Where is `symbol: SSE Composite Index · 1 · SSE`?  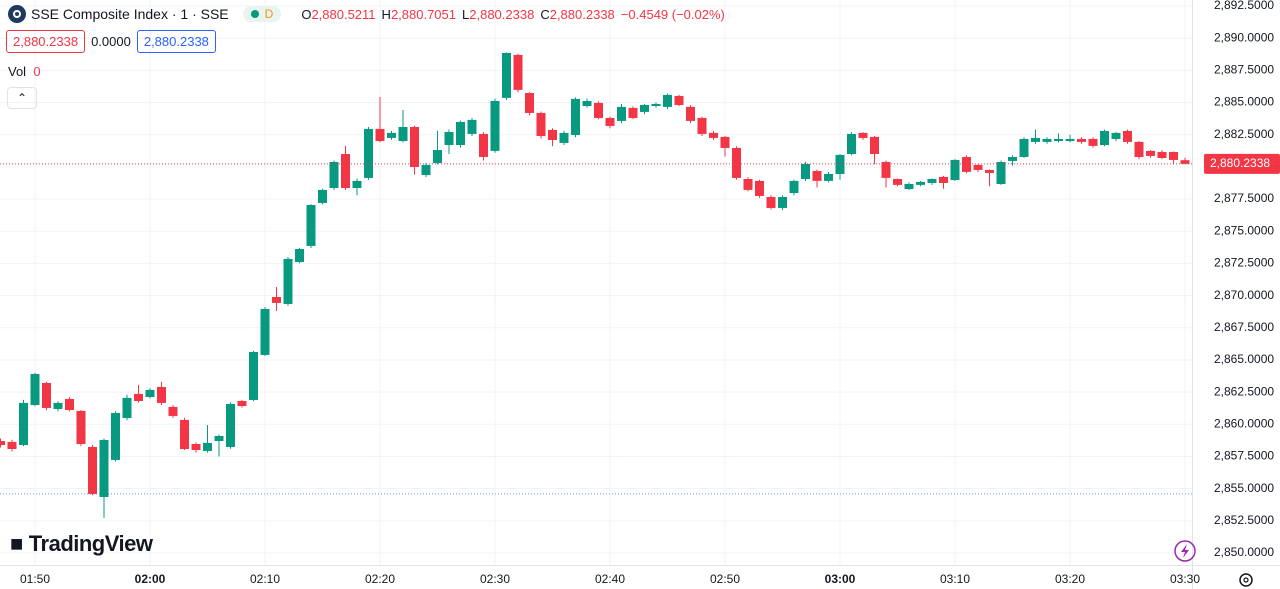 symbol: SSE Composite Index · 1 · SSE is located at coordinates (130, 14).